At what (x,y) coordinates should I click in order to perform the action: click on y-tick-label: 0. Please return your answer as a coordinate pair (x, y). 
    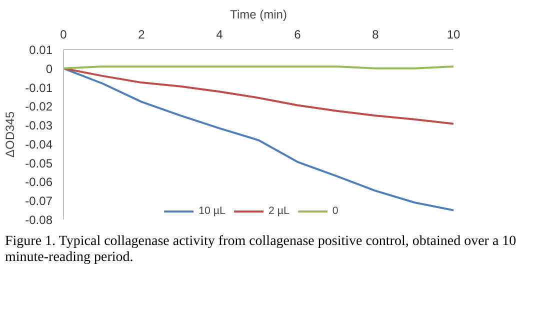
    Looking at the image, I should click on (49, 69).